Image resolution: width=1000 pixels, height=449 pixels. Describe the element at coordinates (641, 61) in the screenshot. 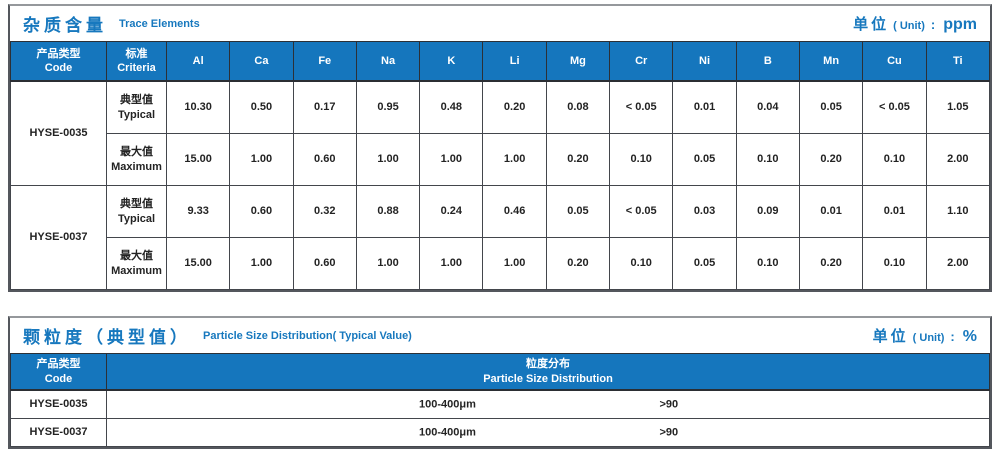

I see `element-column-header: Cr` at that location.